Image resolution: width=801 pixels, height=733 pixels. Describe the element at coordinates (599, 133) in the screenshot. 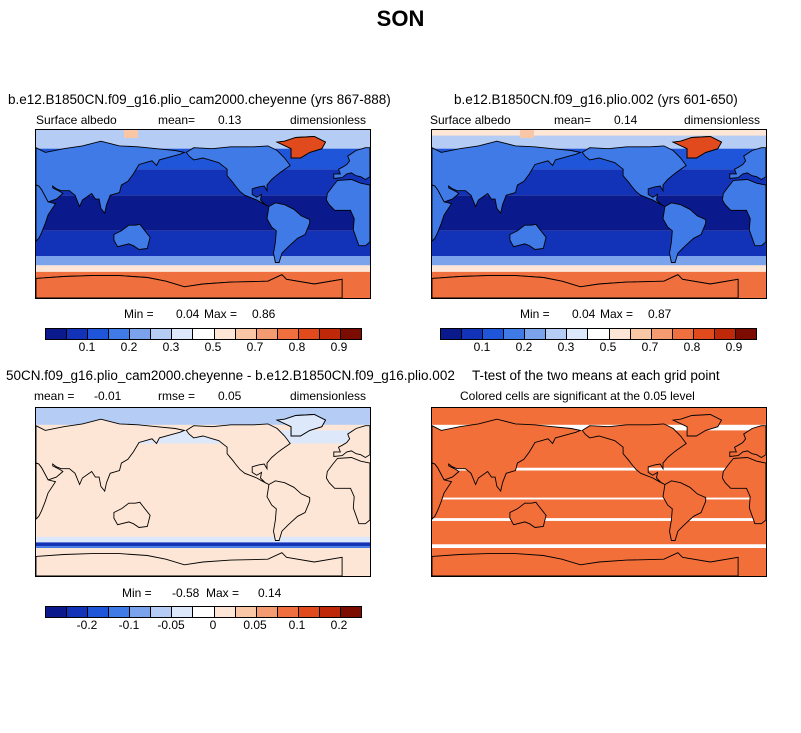

I see `arctic-ice-cap` at that location.